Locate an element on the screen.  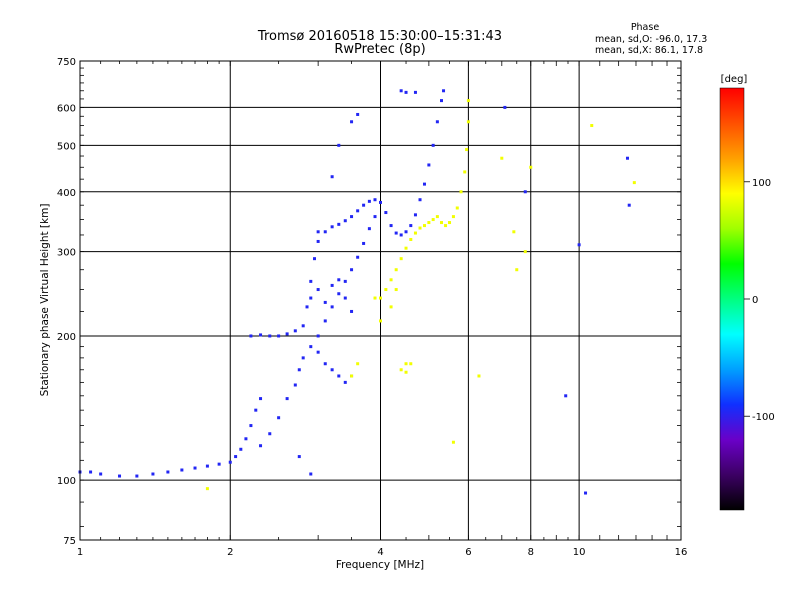
y-tick-label: 600 is located at coordinates (66, 108).